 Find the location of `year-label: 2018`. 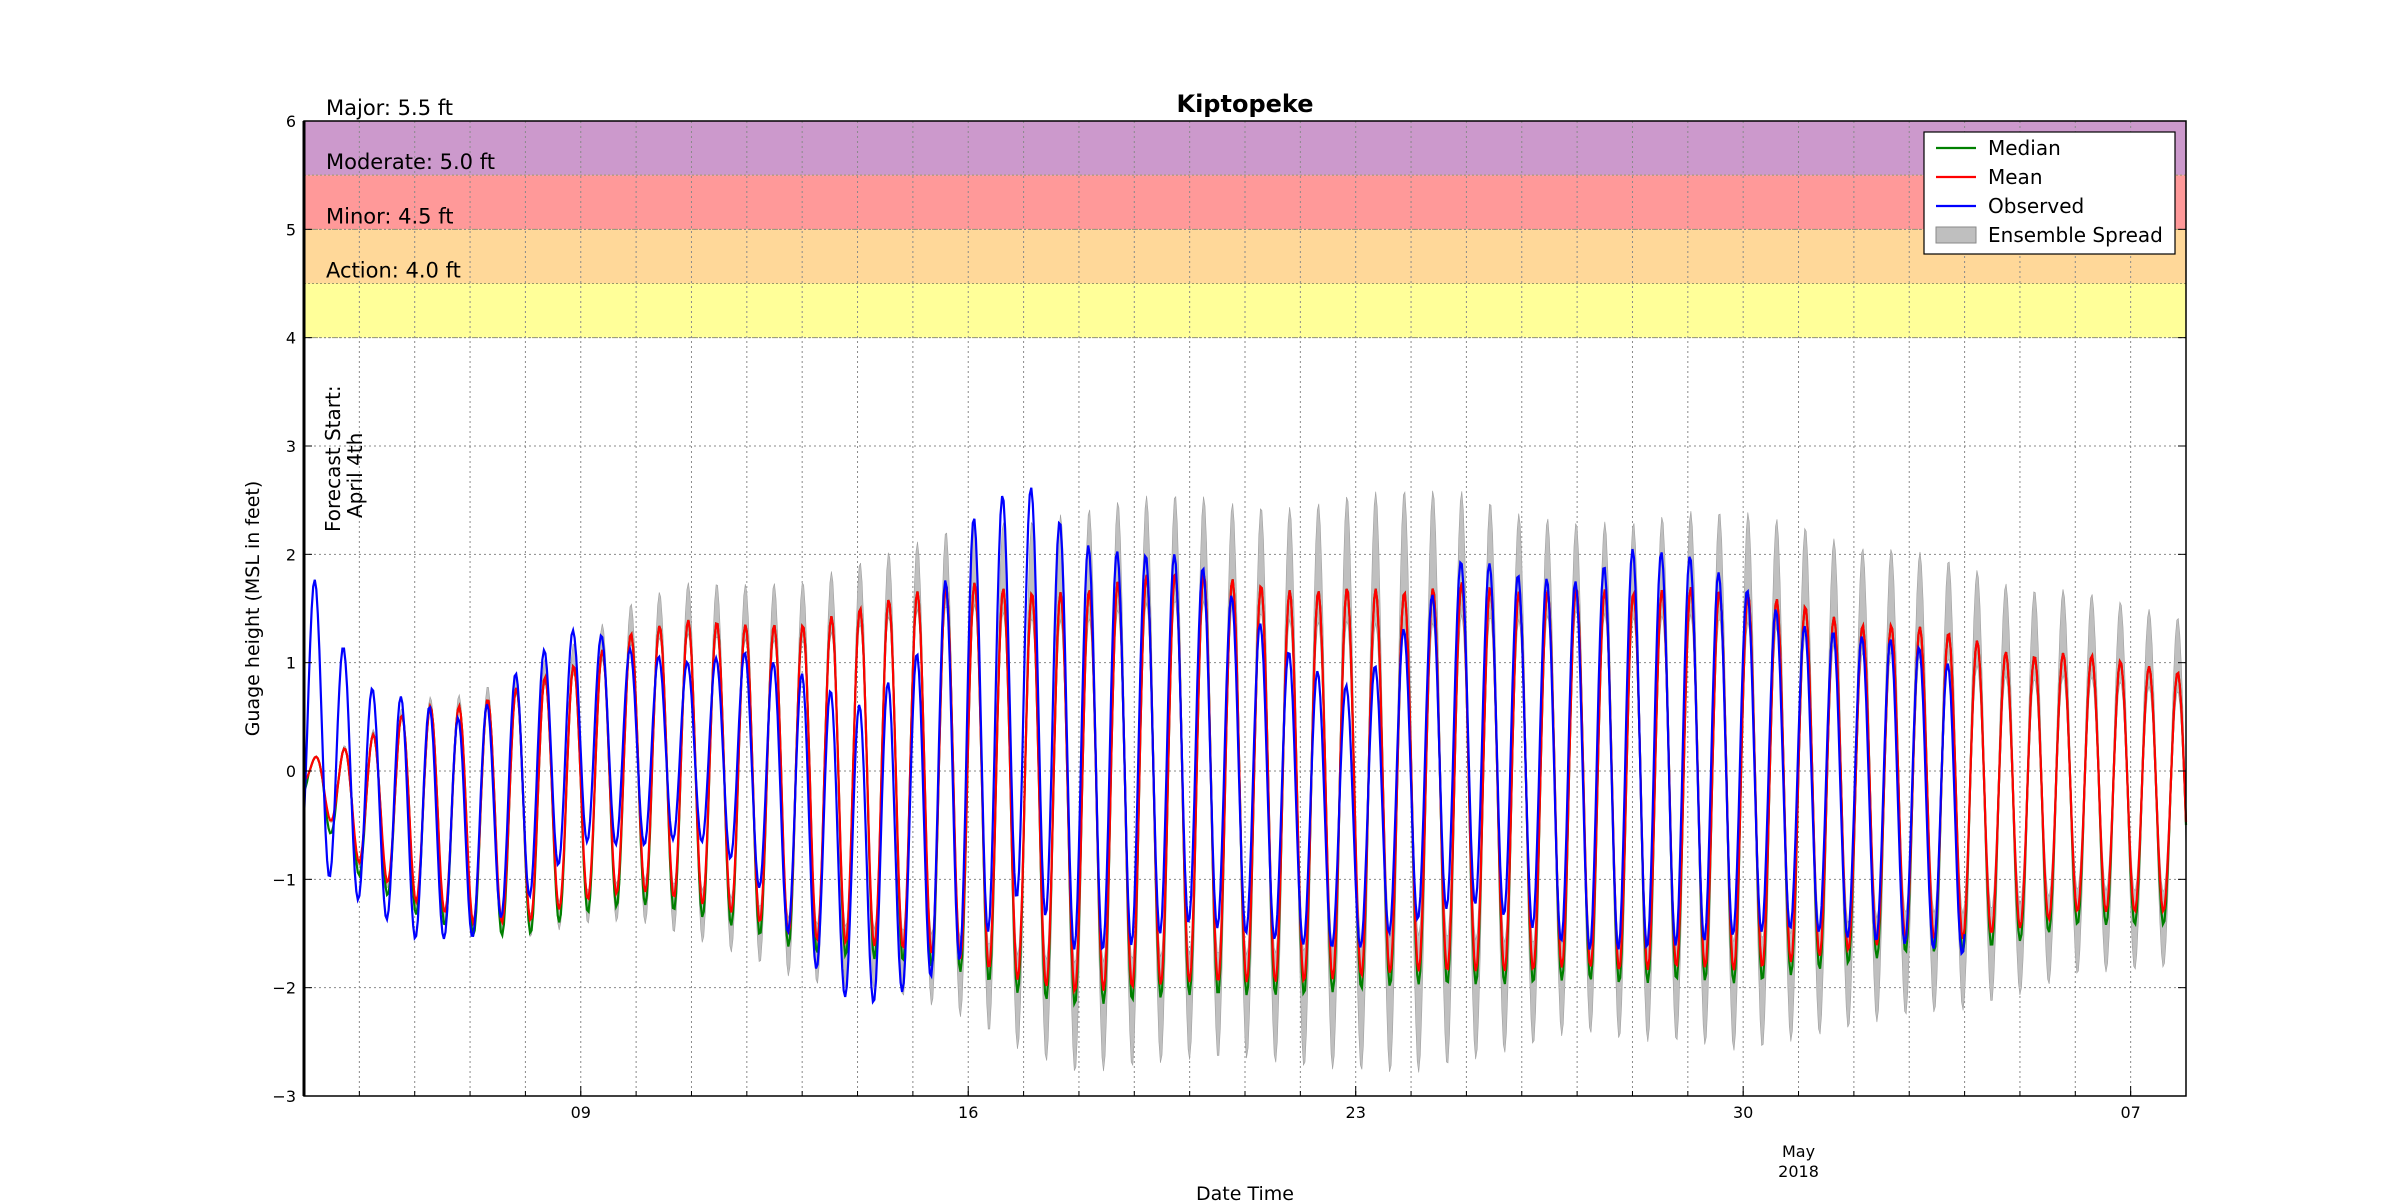

year-label: 2018 is located at coordinates (1798, 1171).